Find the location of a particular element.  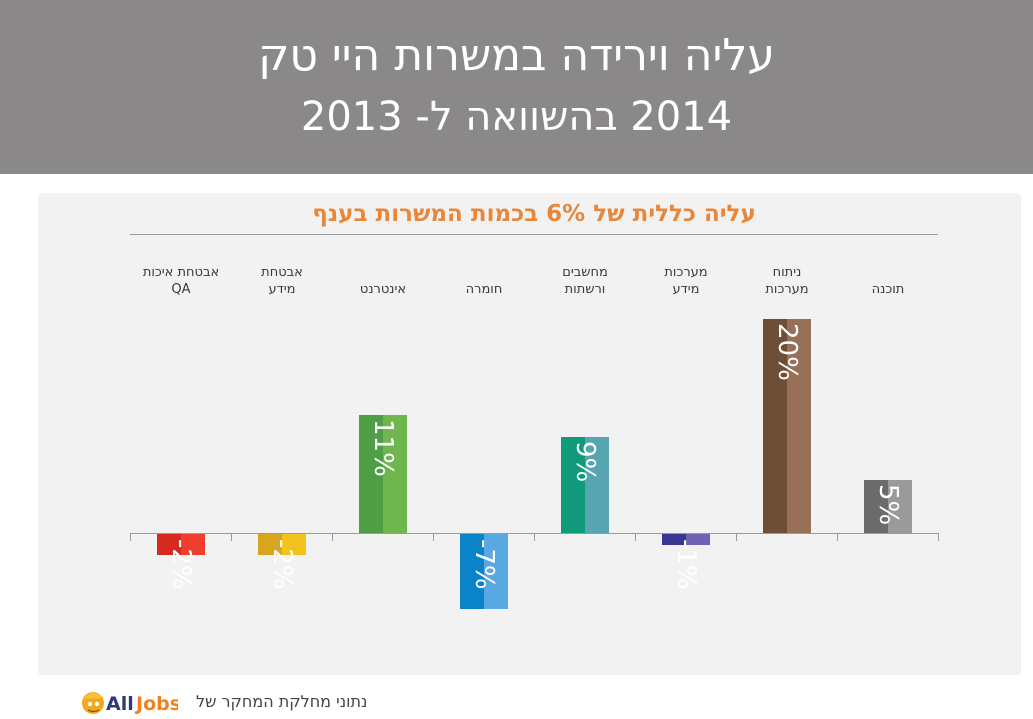

category-label-line: אבטחת is located at coordinates (282, 272).